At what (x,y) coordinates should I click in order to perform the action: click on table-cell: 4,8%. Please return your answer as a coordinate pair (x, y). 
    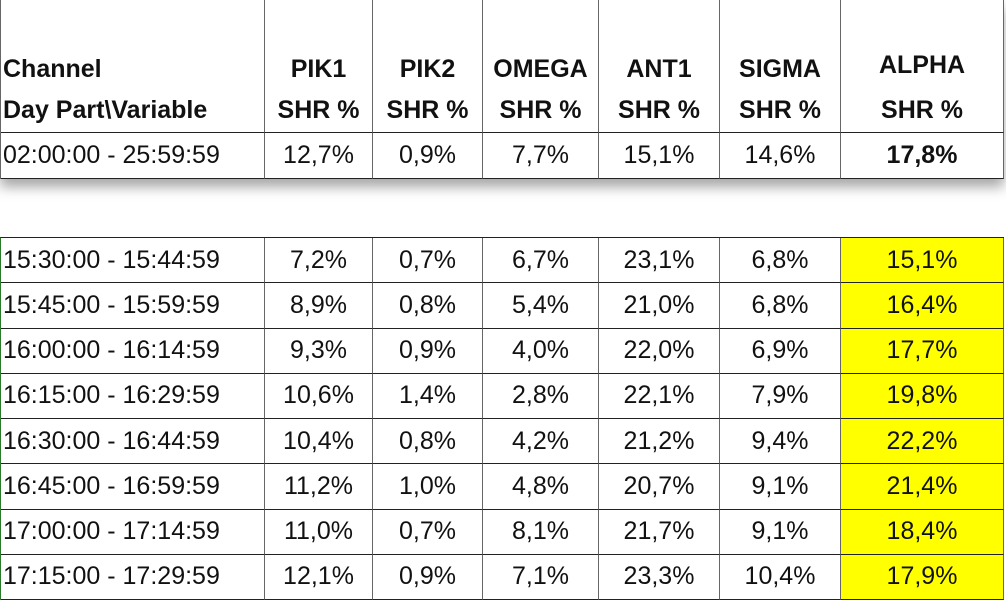
    Looking at the image, I should click on (541, 487).